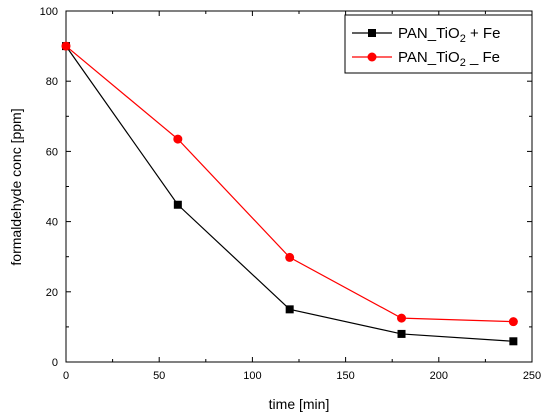 Image resolution: width=550 pixels, height=418 pixels. What do you see at coordinates (449, 35) in the screenshot?
I see `legend-label: PAN_TiO2 + Fe` at bounding box center [449, 35].